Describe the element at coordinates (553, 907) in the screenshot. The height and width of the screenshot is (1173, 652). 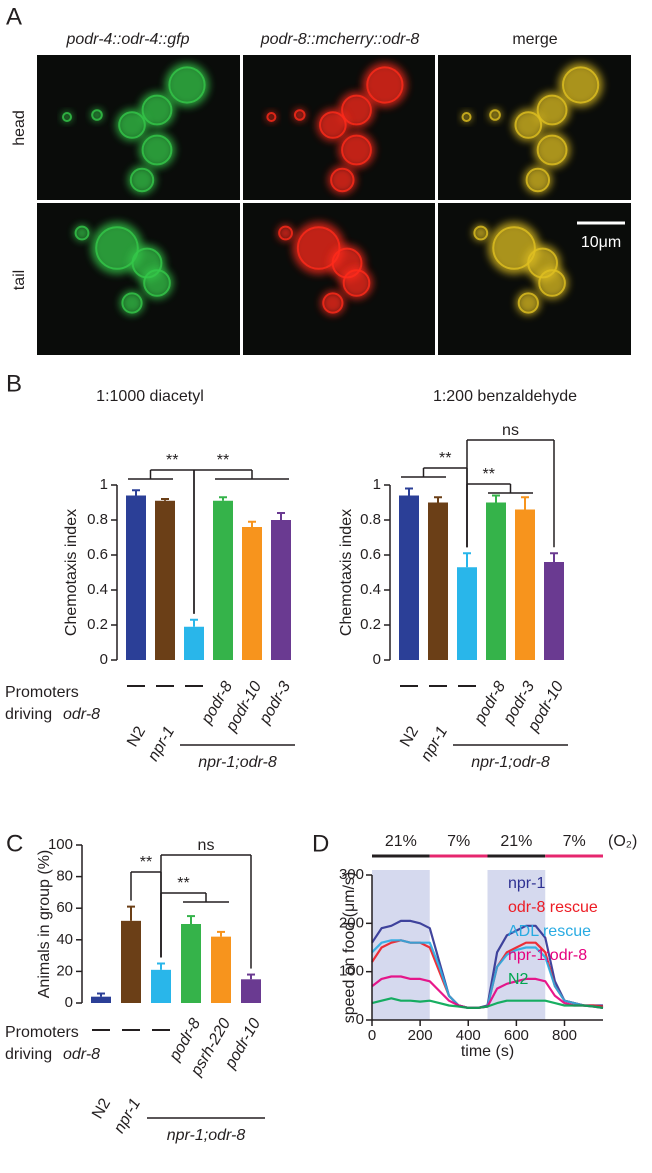
I see `legend-entry: odr-8 rescue` at that location.